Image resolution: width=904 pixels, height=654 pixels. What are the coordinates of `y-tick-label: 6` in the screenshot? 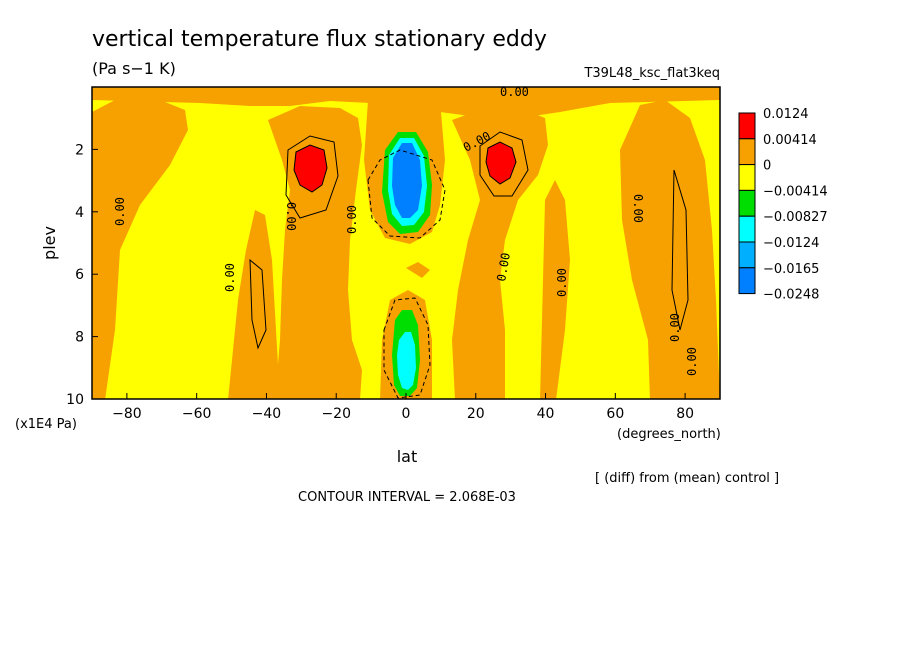 It's located at (79, 275).